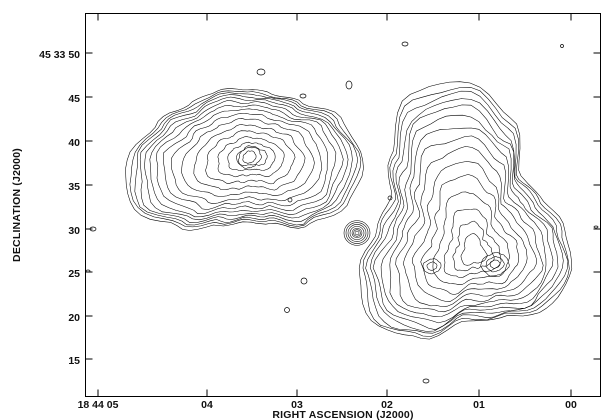 This screenshot has width=603, height=420. I want to click on x-tick-label-2: 03, so click(297, 405).